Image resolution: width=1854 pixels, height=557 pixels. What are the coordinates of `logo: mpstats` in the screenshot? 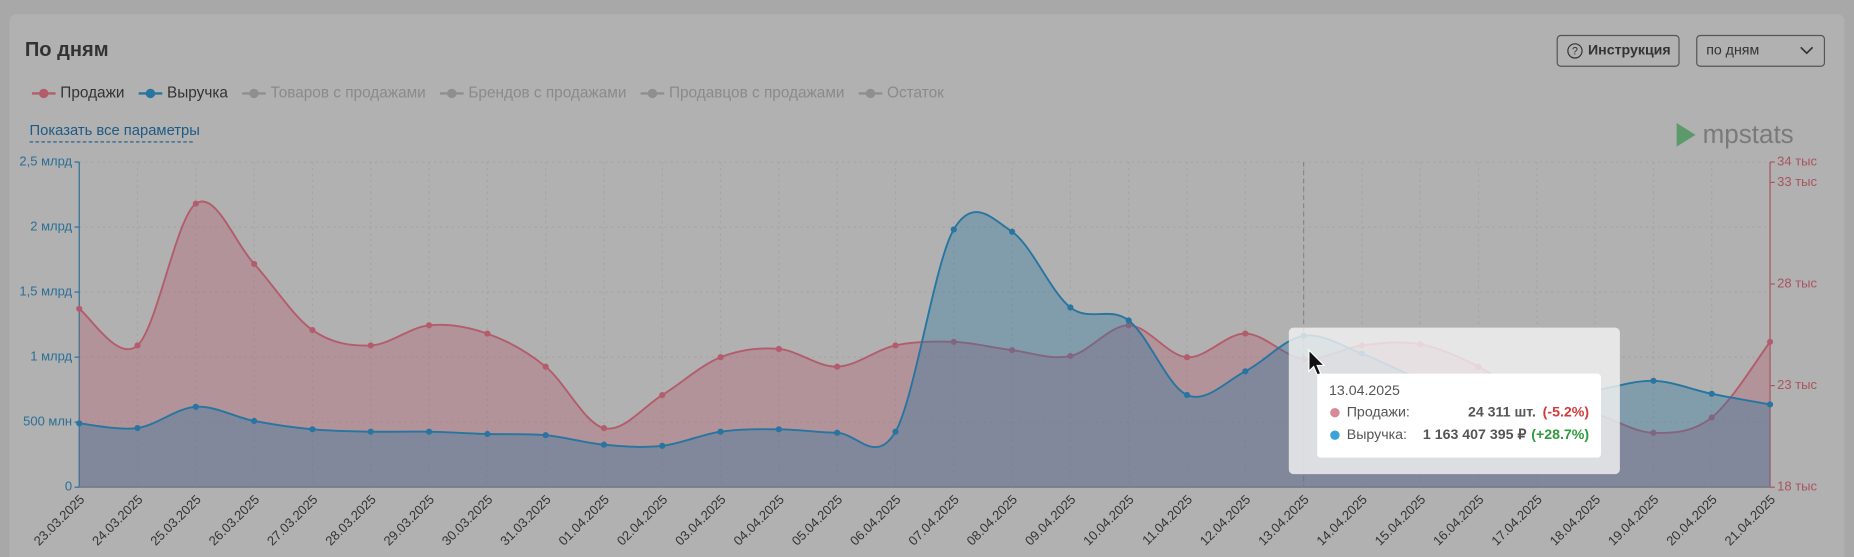 It's located at (1748, 134).